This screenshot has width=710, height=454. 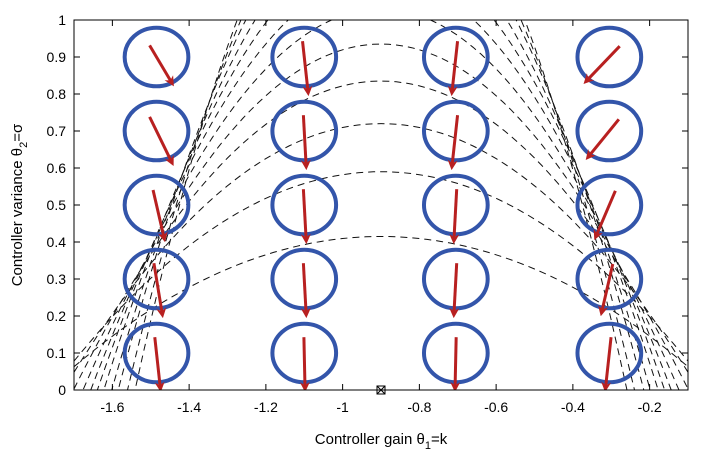 What do you see at coordinates (62, 390) in the screenshot?
I see `y-tick-label: 0` at bounding box center [62, 390].